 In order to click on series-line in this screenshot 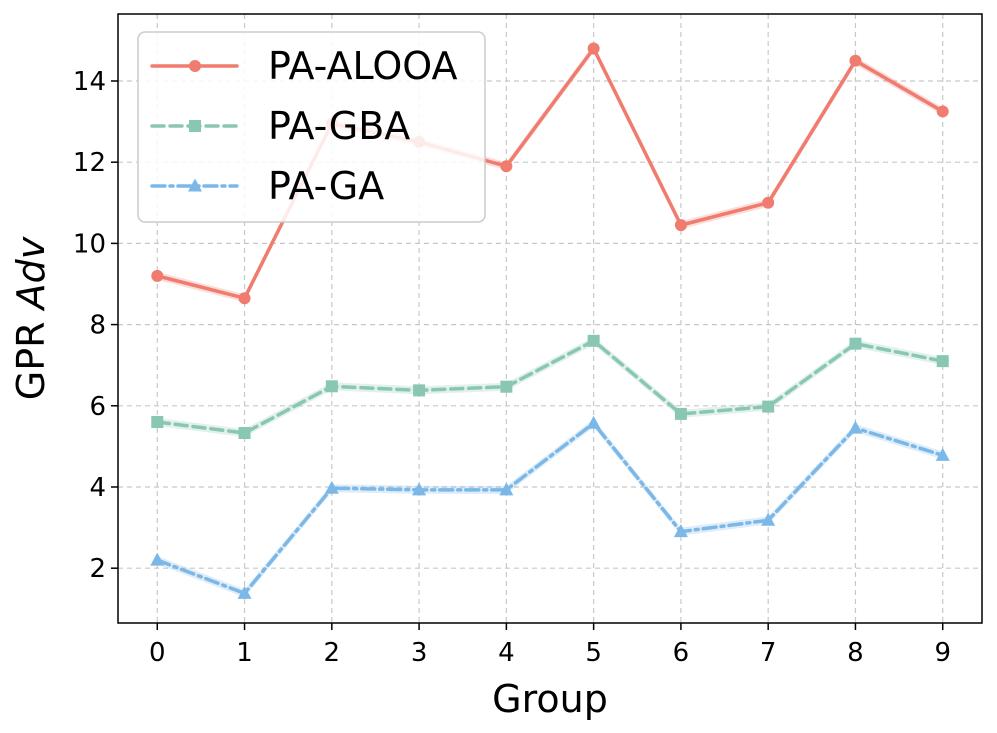, I will do `click(550, 387)`.